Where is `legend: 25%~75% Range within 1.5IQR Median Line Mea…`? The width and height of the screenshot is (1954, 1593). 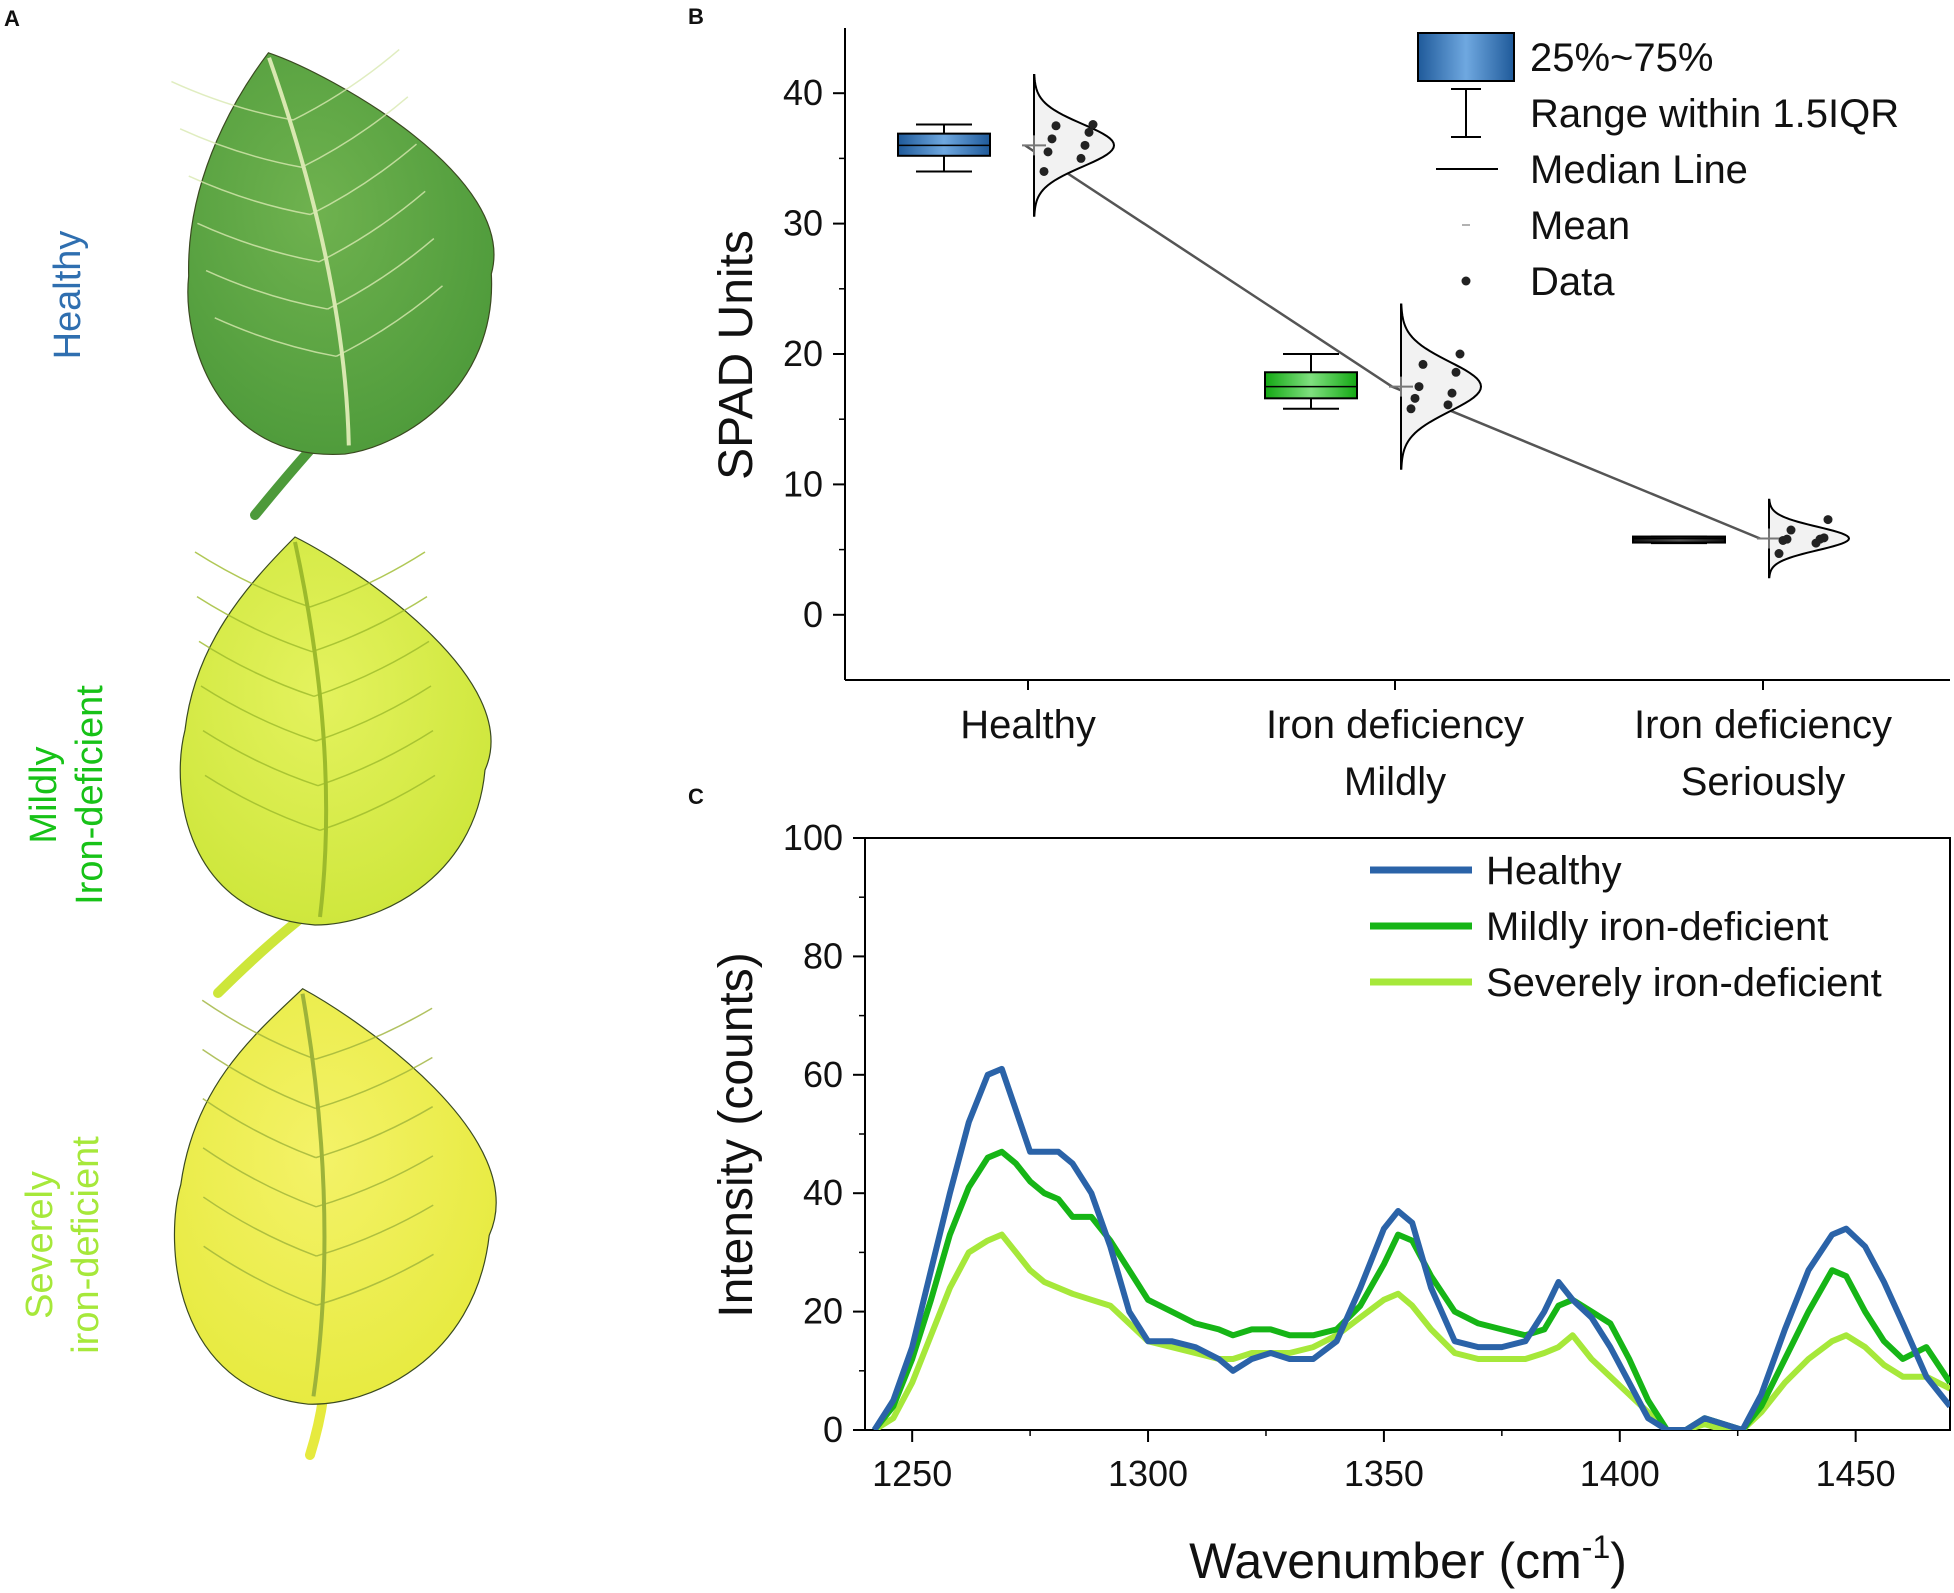
legend: 25%~75% Range within 1.5IQR Median Line Mea… is located at coordinates (1658, 168).